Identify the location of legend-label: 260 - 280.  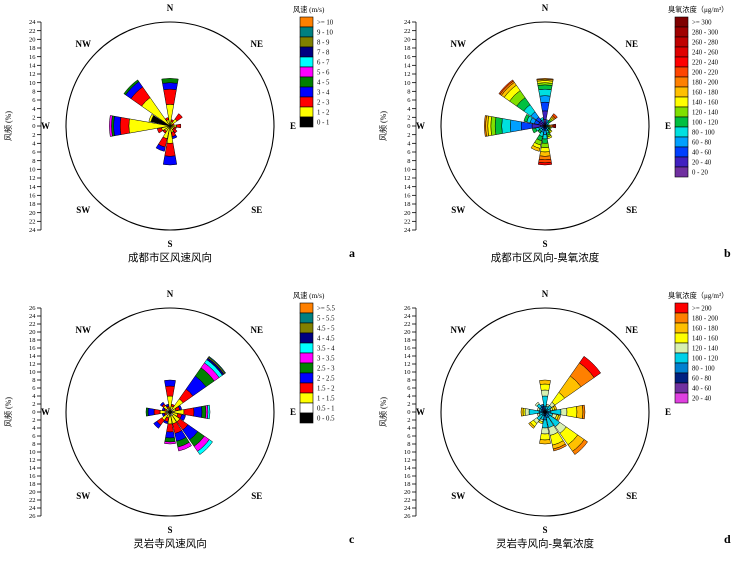
(705, 42).